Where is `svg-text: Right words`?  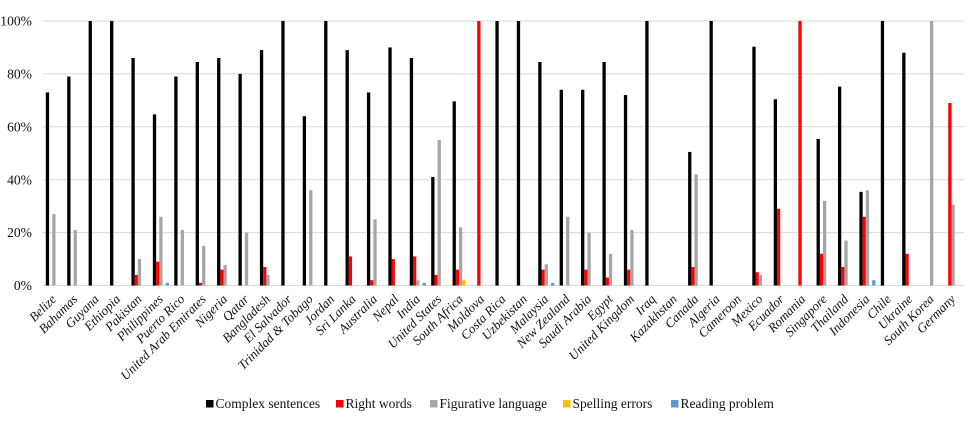 svg-text: Right words is located at coordinates (379, 403).